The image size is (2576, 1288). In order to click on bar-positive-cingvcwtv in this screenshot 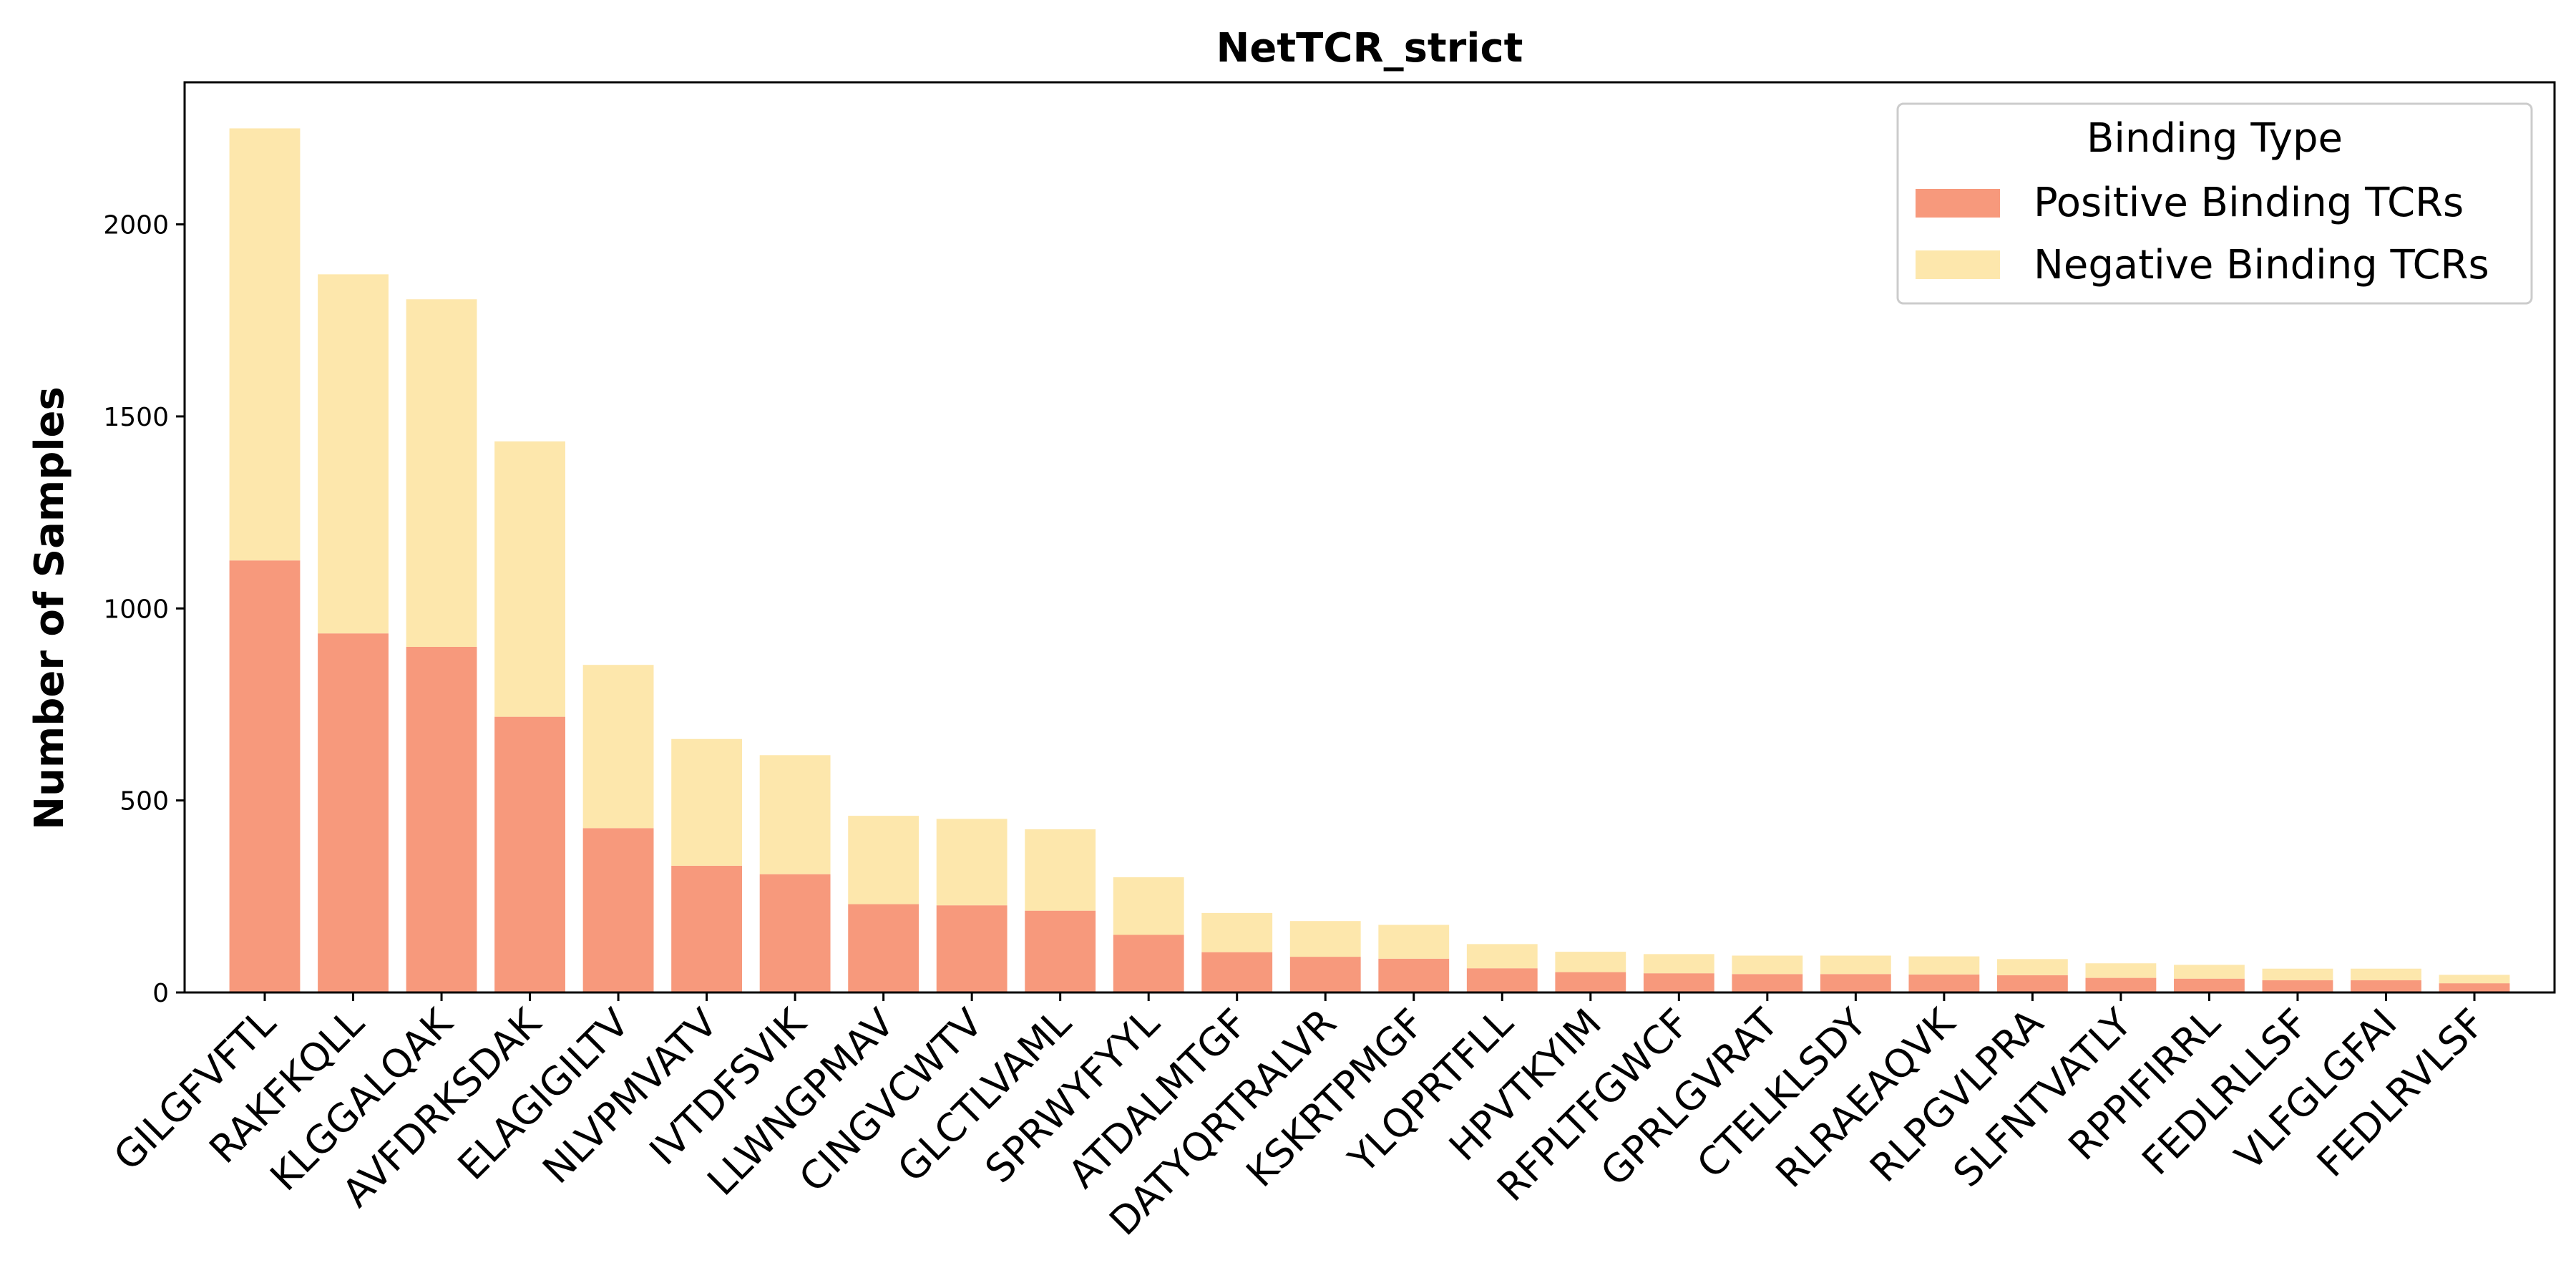, I will do `click(972, 948)`.